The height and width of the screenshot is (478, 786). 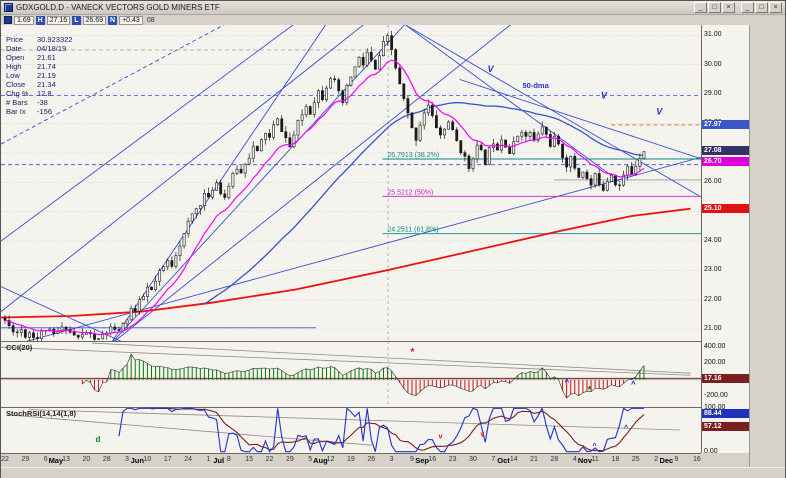 I want to click on stochrsi-panel: d v v ^ ^, so click(x=351, y=430).